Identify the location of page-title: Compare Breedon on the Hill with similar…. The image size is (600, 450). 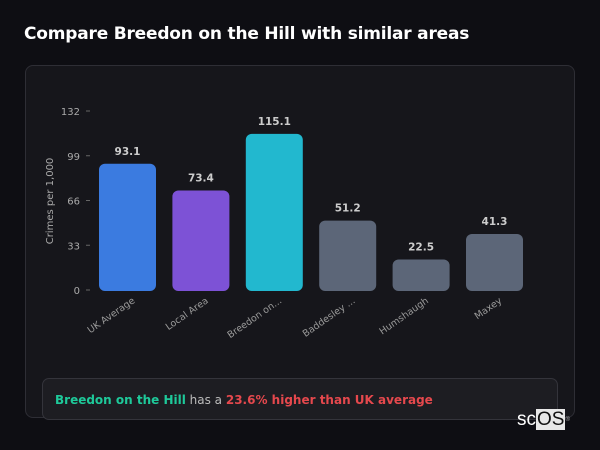
(247, 34).